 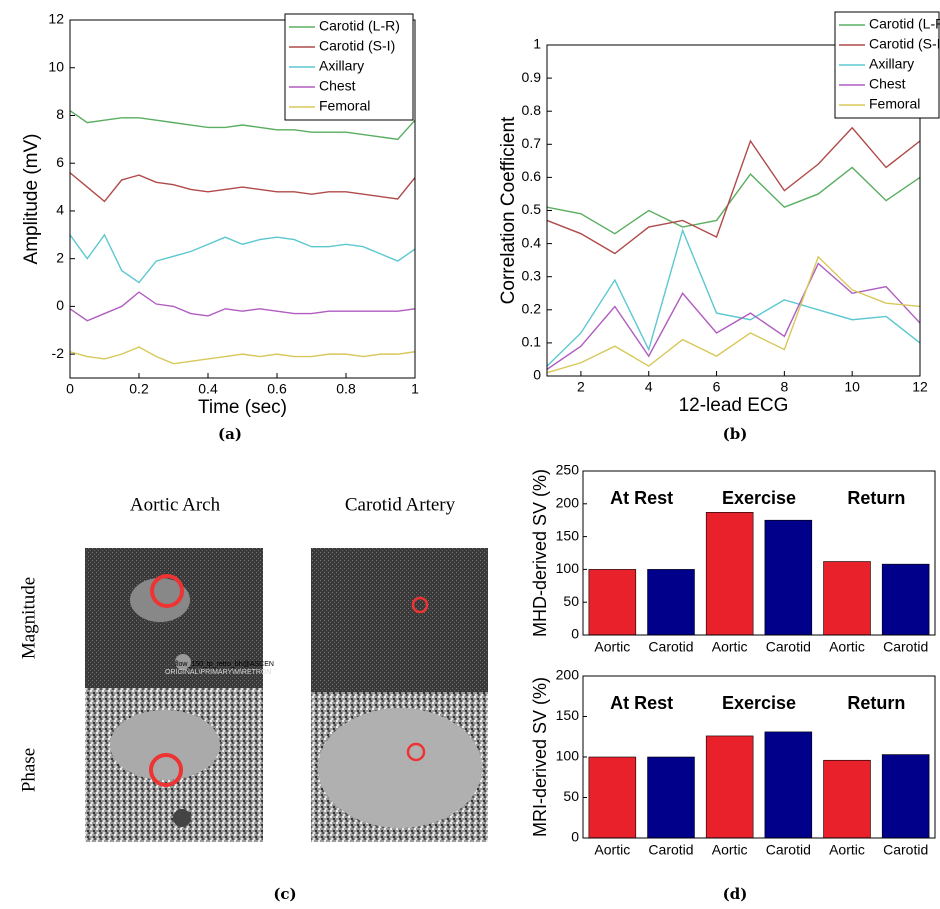 I want to click on x-tick-label: 4, so click(x=649, y=387).